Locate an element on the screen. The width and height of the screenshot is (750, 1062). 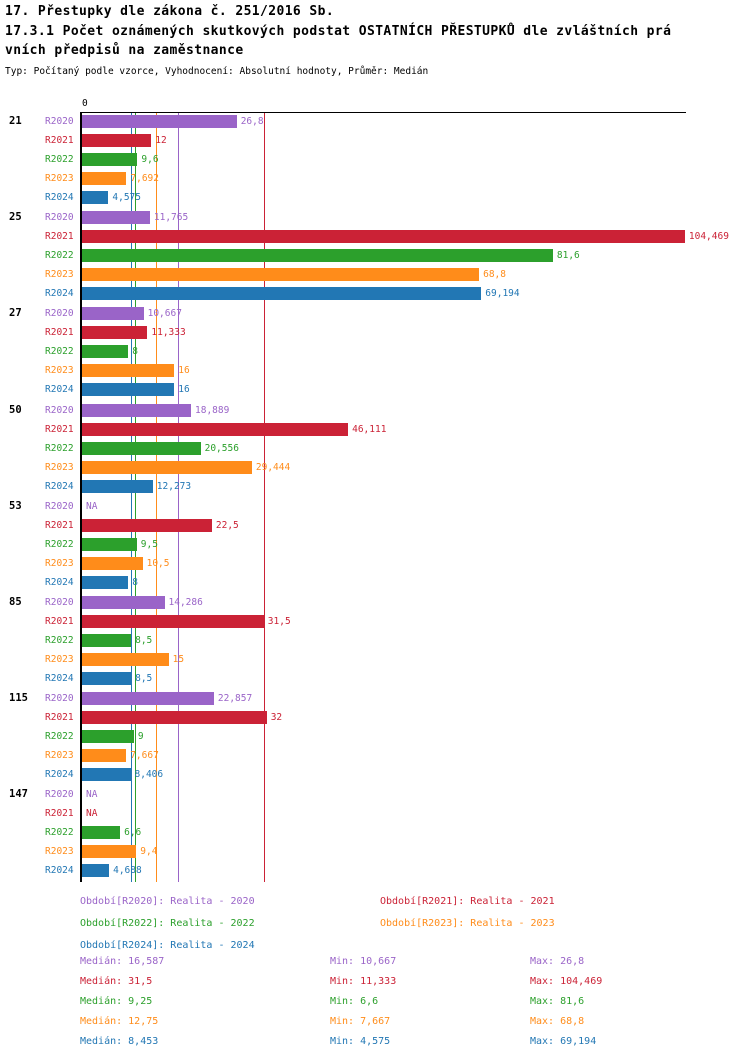
stat-max-r2020: Max: 26,8 is located at coordinates (557, 961).